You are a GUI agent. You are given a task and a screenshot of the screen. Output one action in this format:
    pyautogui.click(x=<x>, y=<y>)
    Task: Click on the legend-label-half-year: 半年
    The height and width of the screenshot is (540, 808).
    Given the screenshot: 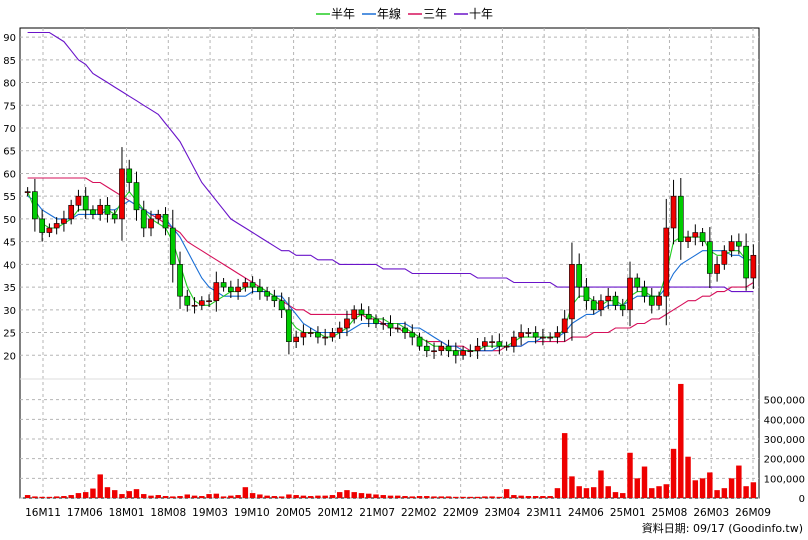 What is the action you would take?
    pyautogui.click(x=343, y=14)
    